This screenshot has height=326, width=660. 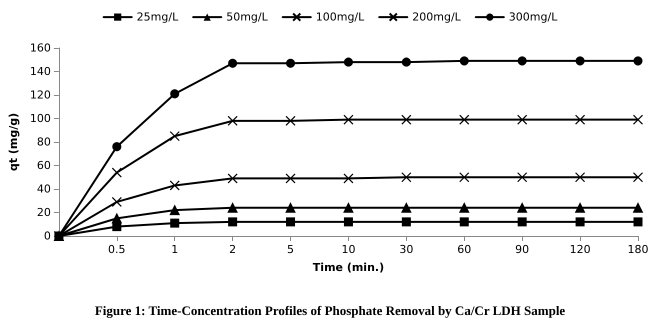 What do you see at coordinates (464, 249) in the screenshot?
I see `x-tick-label: 60` at bounding box center [464, 249].